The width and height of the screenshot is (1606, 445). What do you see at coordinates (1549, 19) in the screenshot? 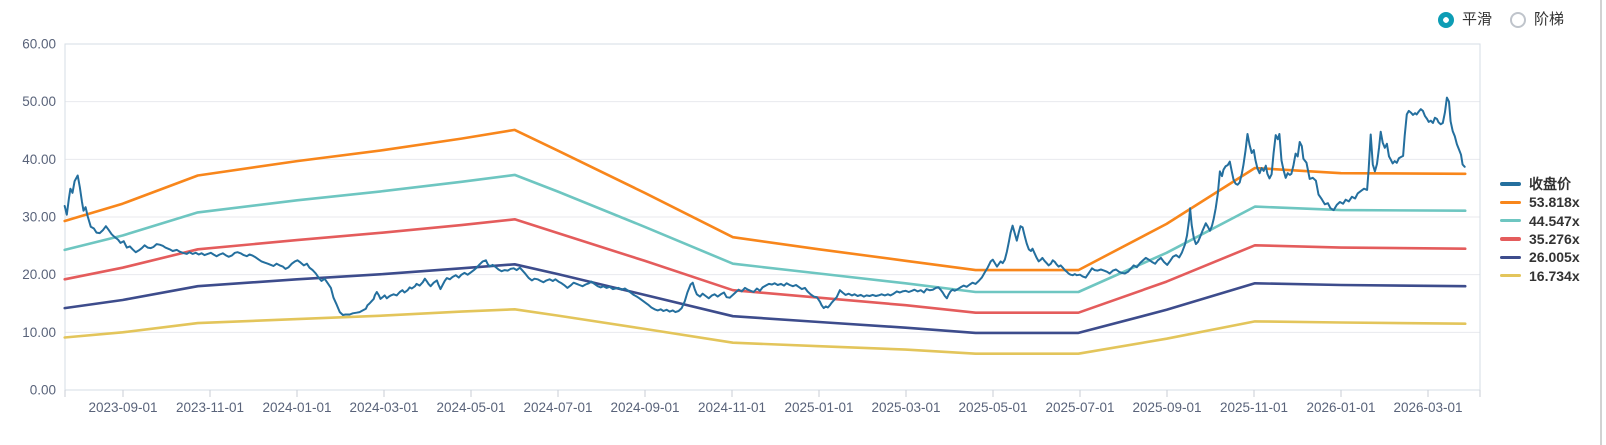
I see `radio-step-label: 阶梯` at bounding box center [1549, 19].